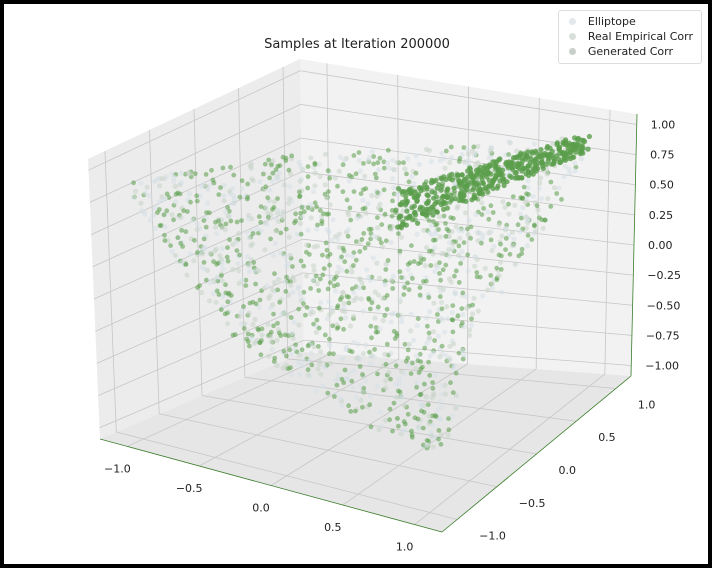  What do you see at coordinates (568, 470) in the screenshot?
I see `y-tick-label: 0.0` at bounding box center [568, 470].